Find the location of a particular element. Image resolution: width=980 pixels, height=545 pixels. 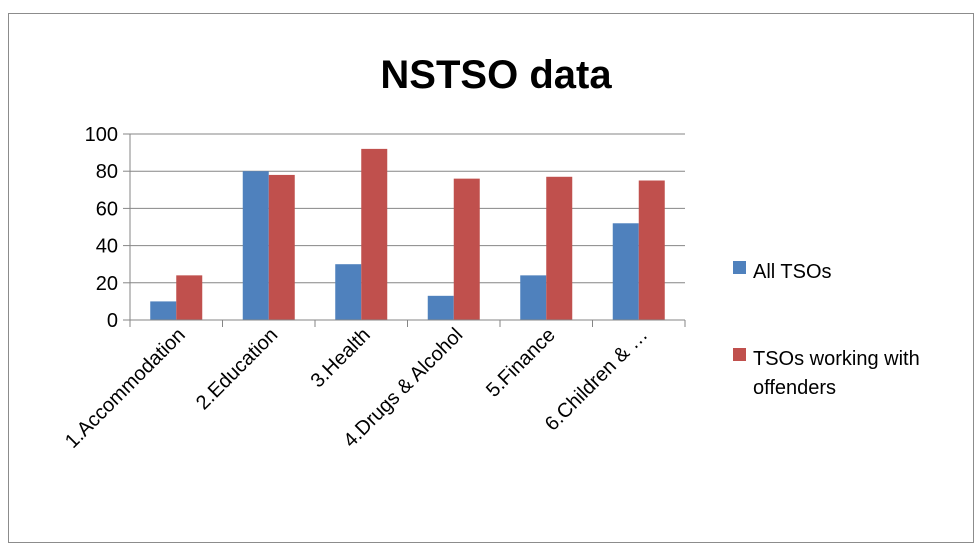

y-tick-label: 20 is located at coordinates (107, 284).